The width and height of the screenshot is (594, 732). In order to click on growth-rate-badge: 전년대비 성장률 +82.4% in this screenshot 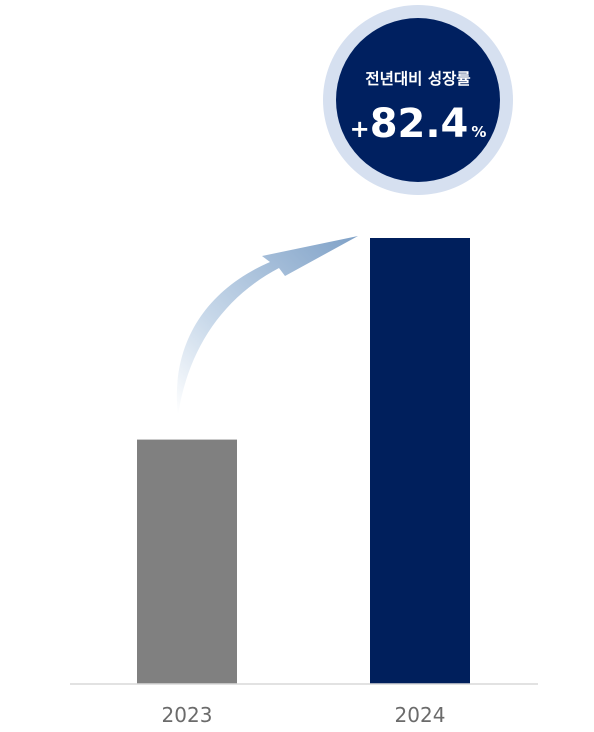, I will do `click(418, 100)`.